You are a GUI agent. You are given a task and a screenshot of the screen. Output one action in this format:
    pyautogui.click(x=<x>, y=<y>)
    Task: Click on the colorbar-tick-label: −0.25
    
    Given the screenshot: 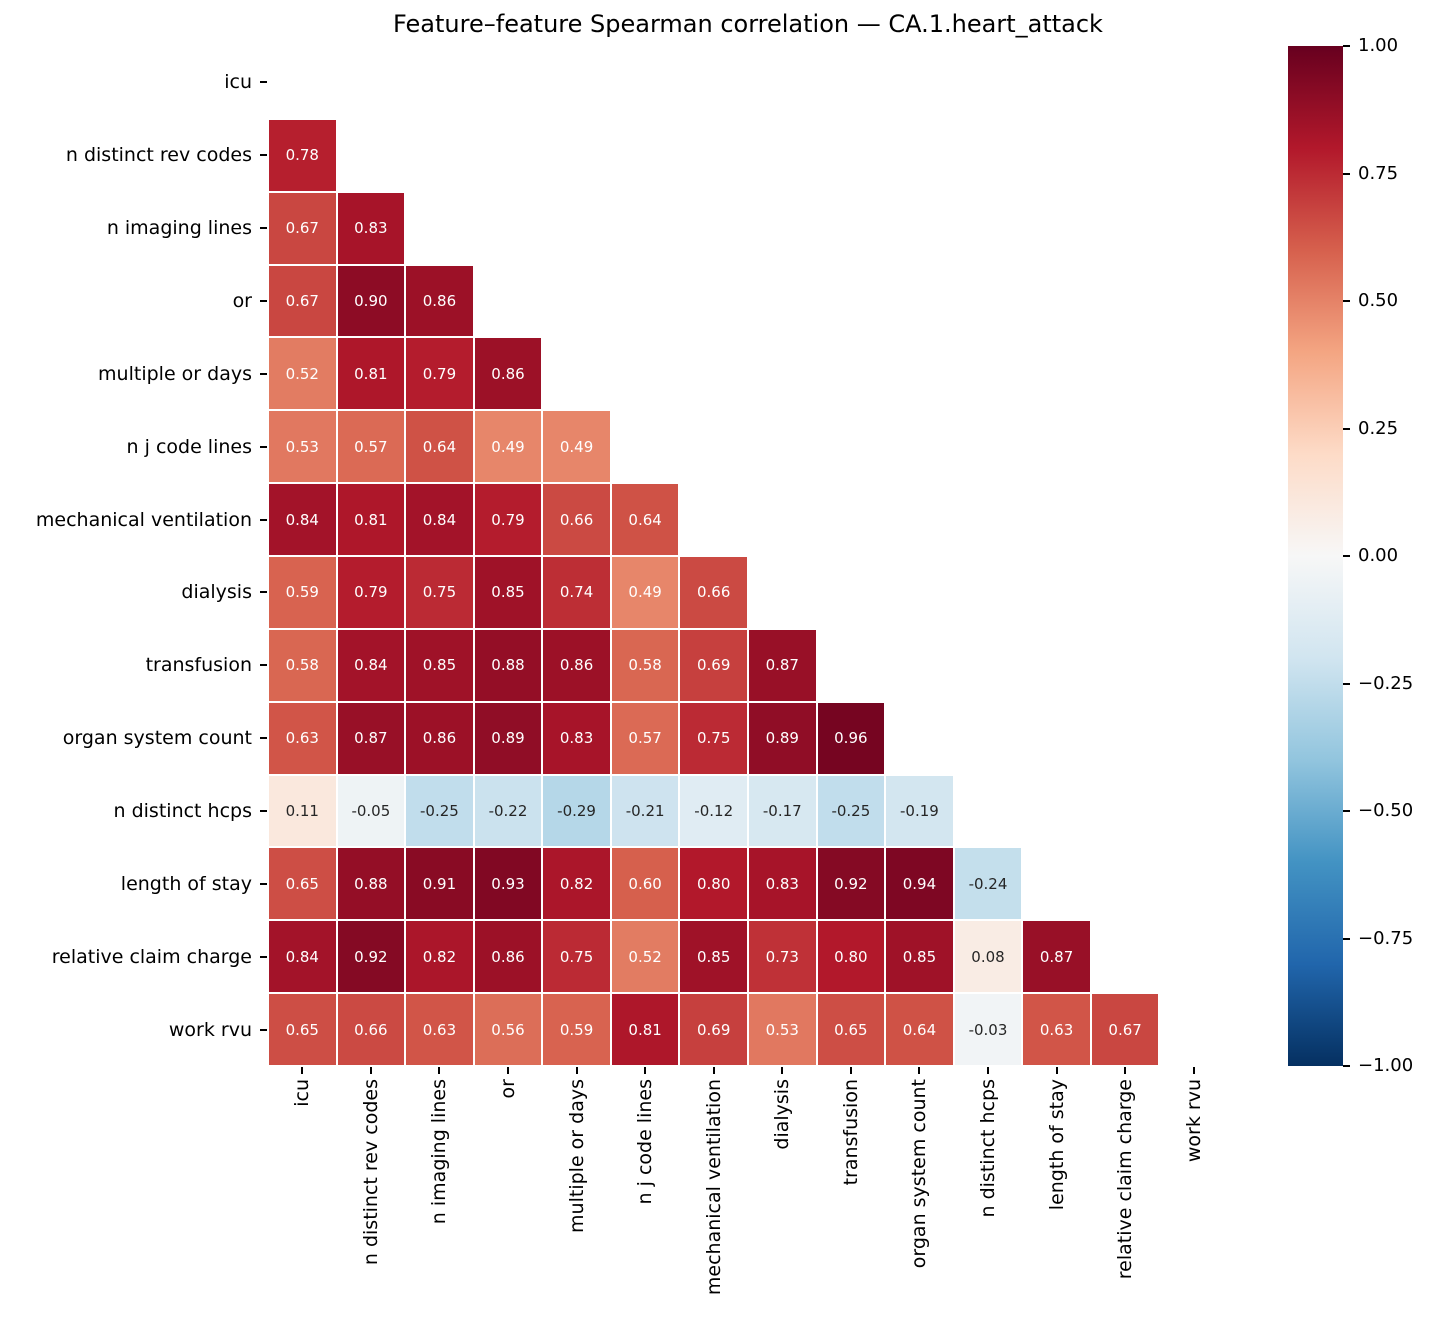 What is the action you would take?
    pyautogui.click(x=1386, y=683)
    